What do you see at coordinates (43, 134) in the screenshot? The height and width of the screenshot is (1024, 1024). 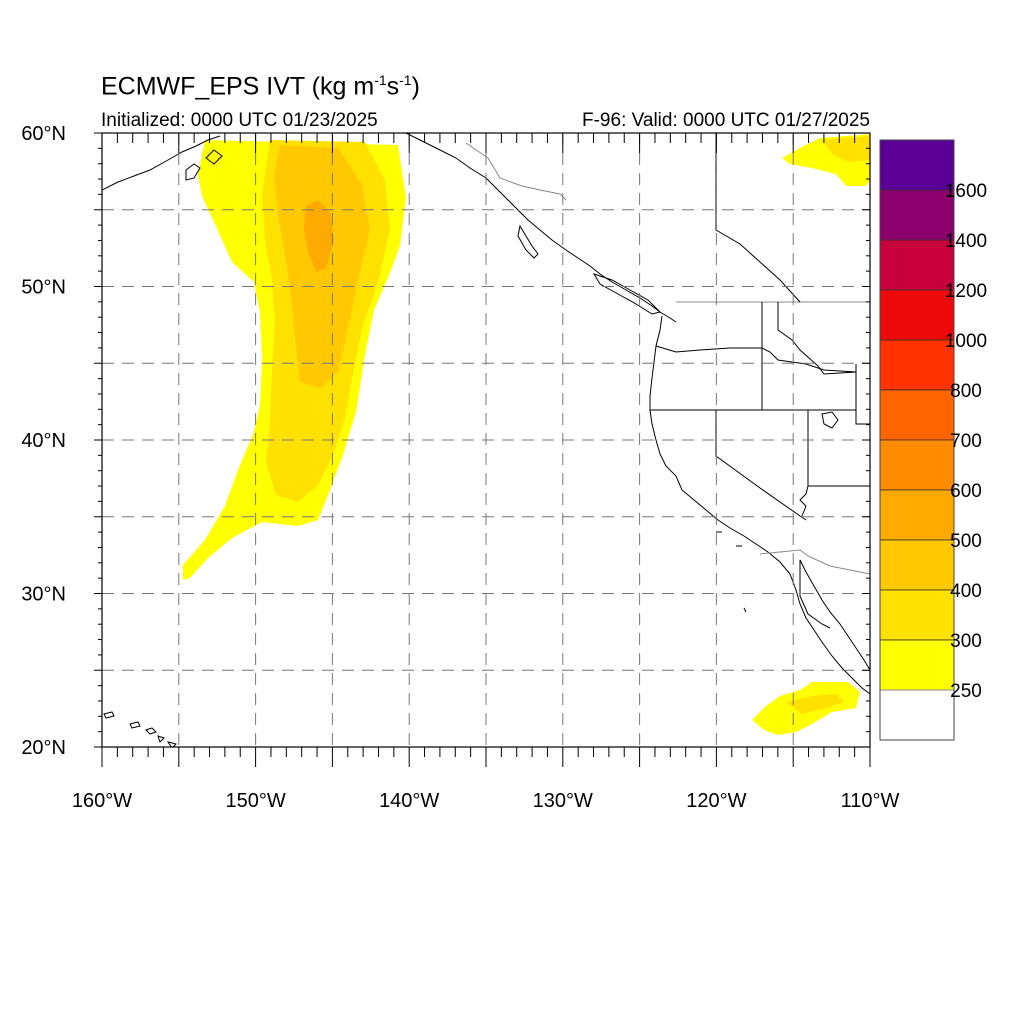 I see `latitude-label: 60°N` at bounding box center [43, 134].